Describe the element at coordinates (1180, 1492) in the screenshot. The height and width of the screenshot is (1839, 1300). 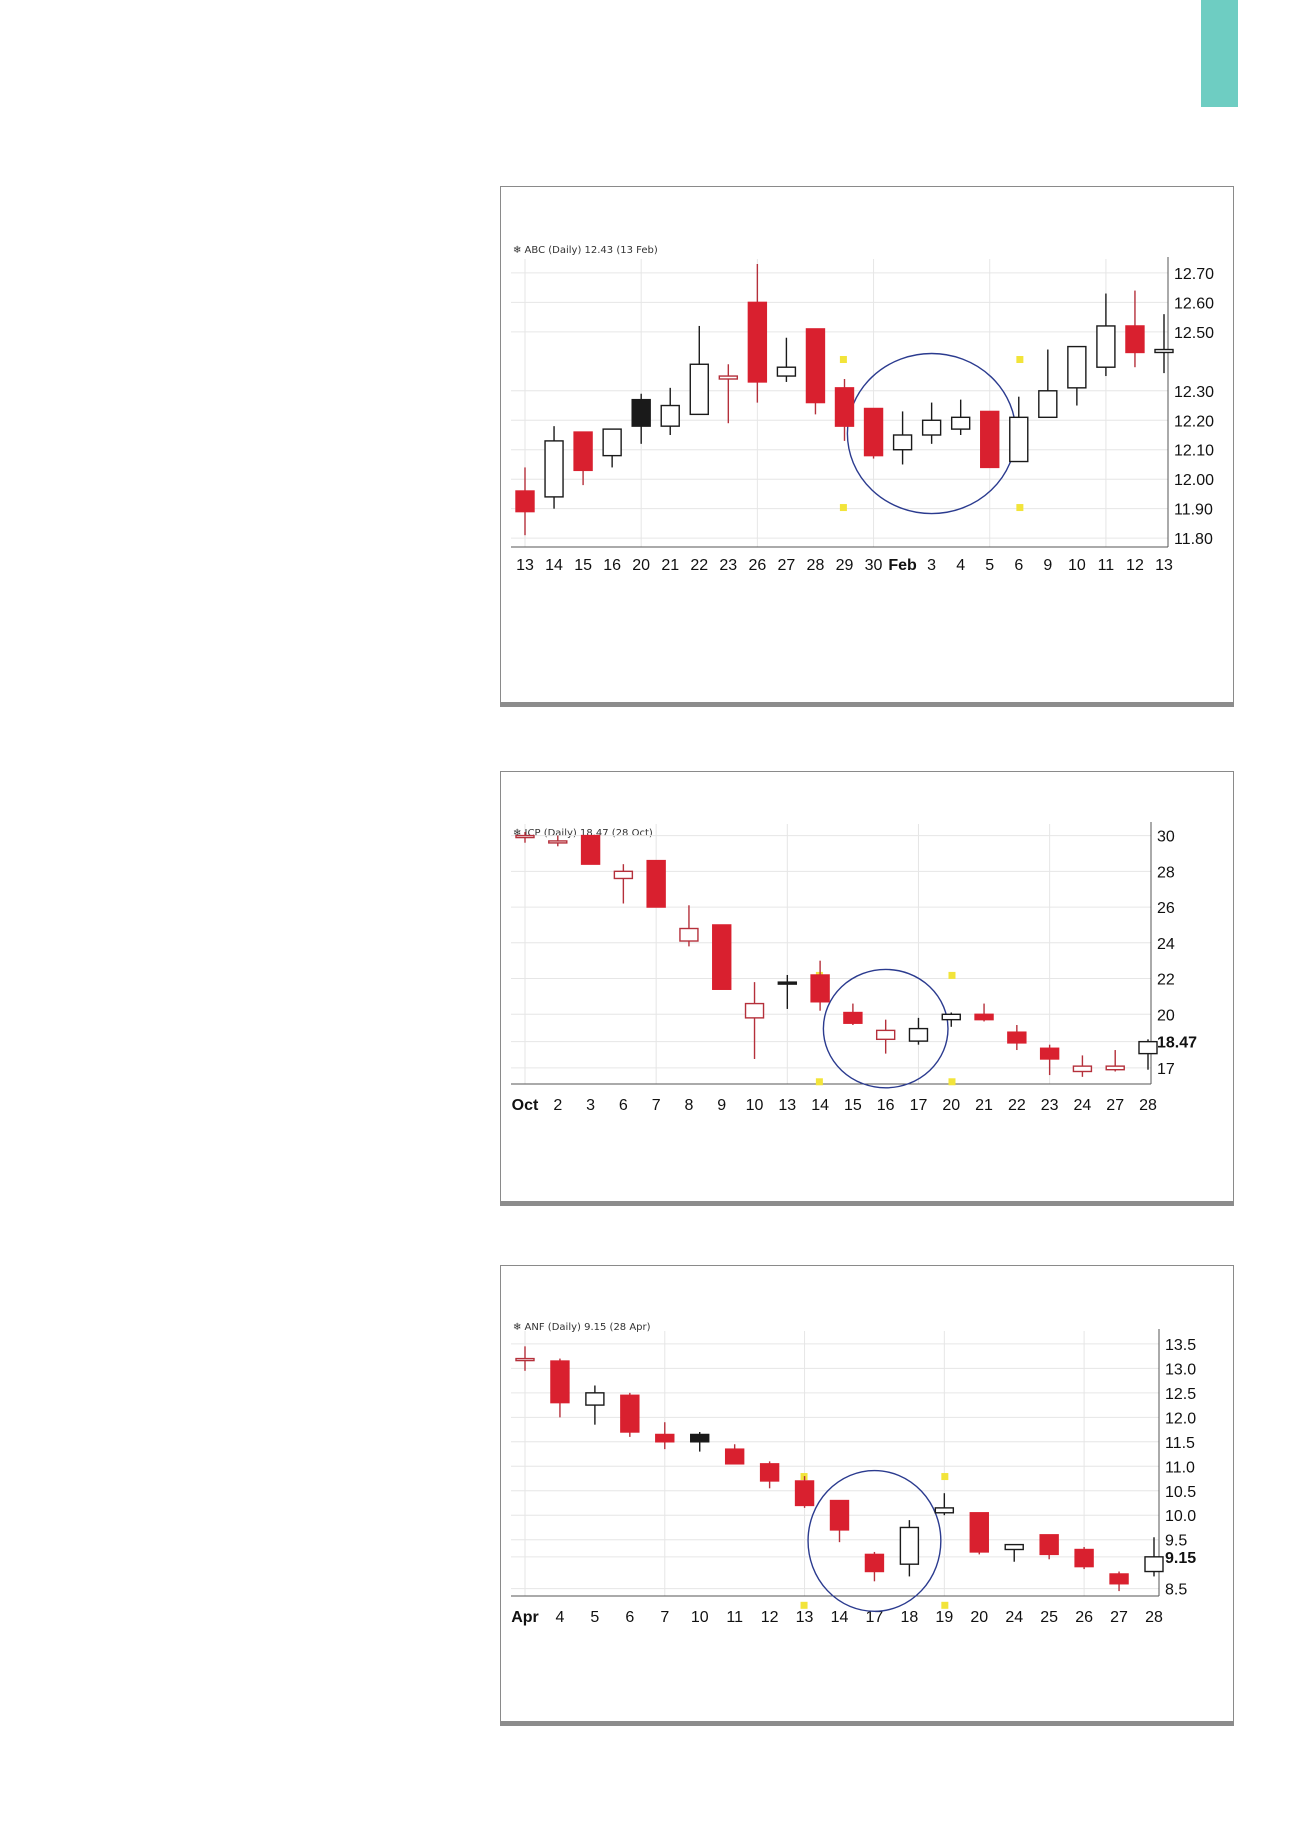
I see `anf-y-tick-label: 10.5` at that location.